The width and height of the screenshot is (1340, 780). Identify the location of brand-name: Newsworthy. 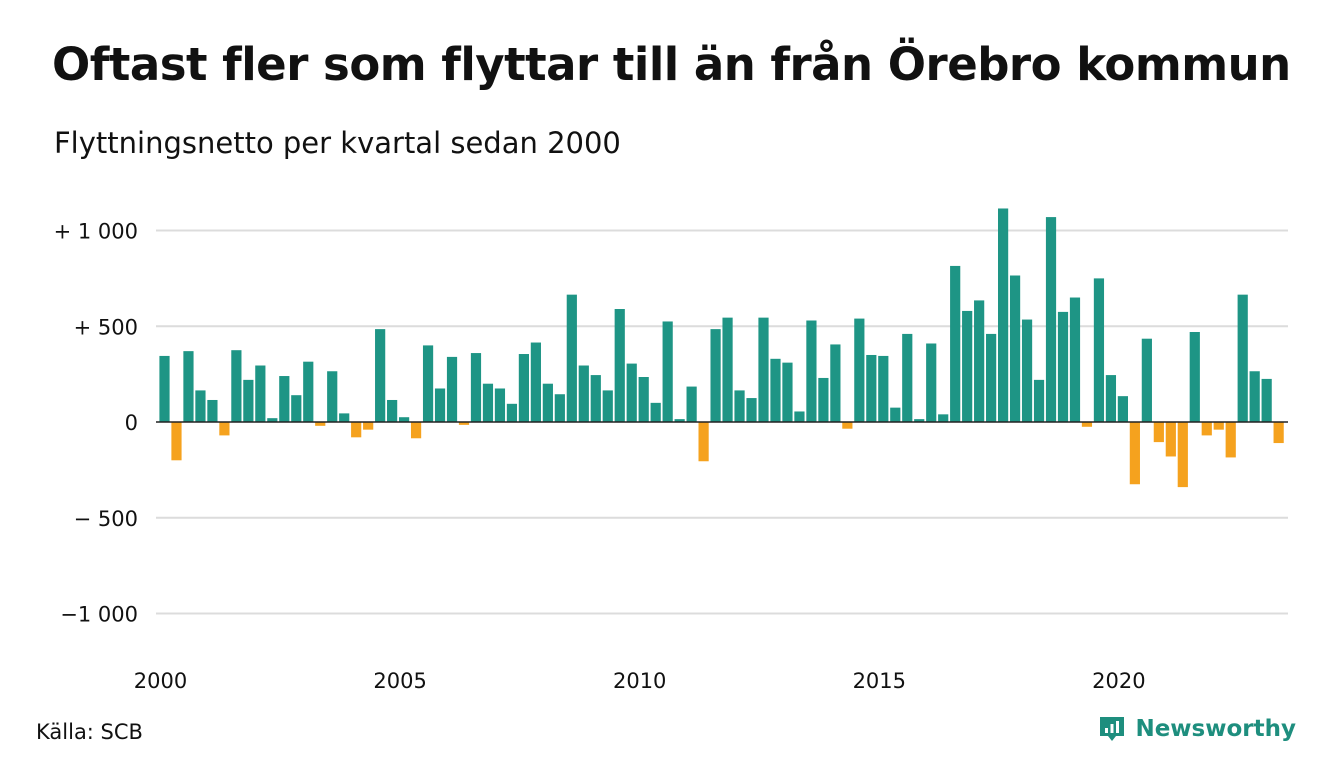
(1215, 729).